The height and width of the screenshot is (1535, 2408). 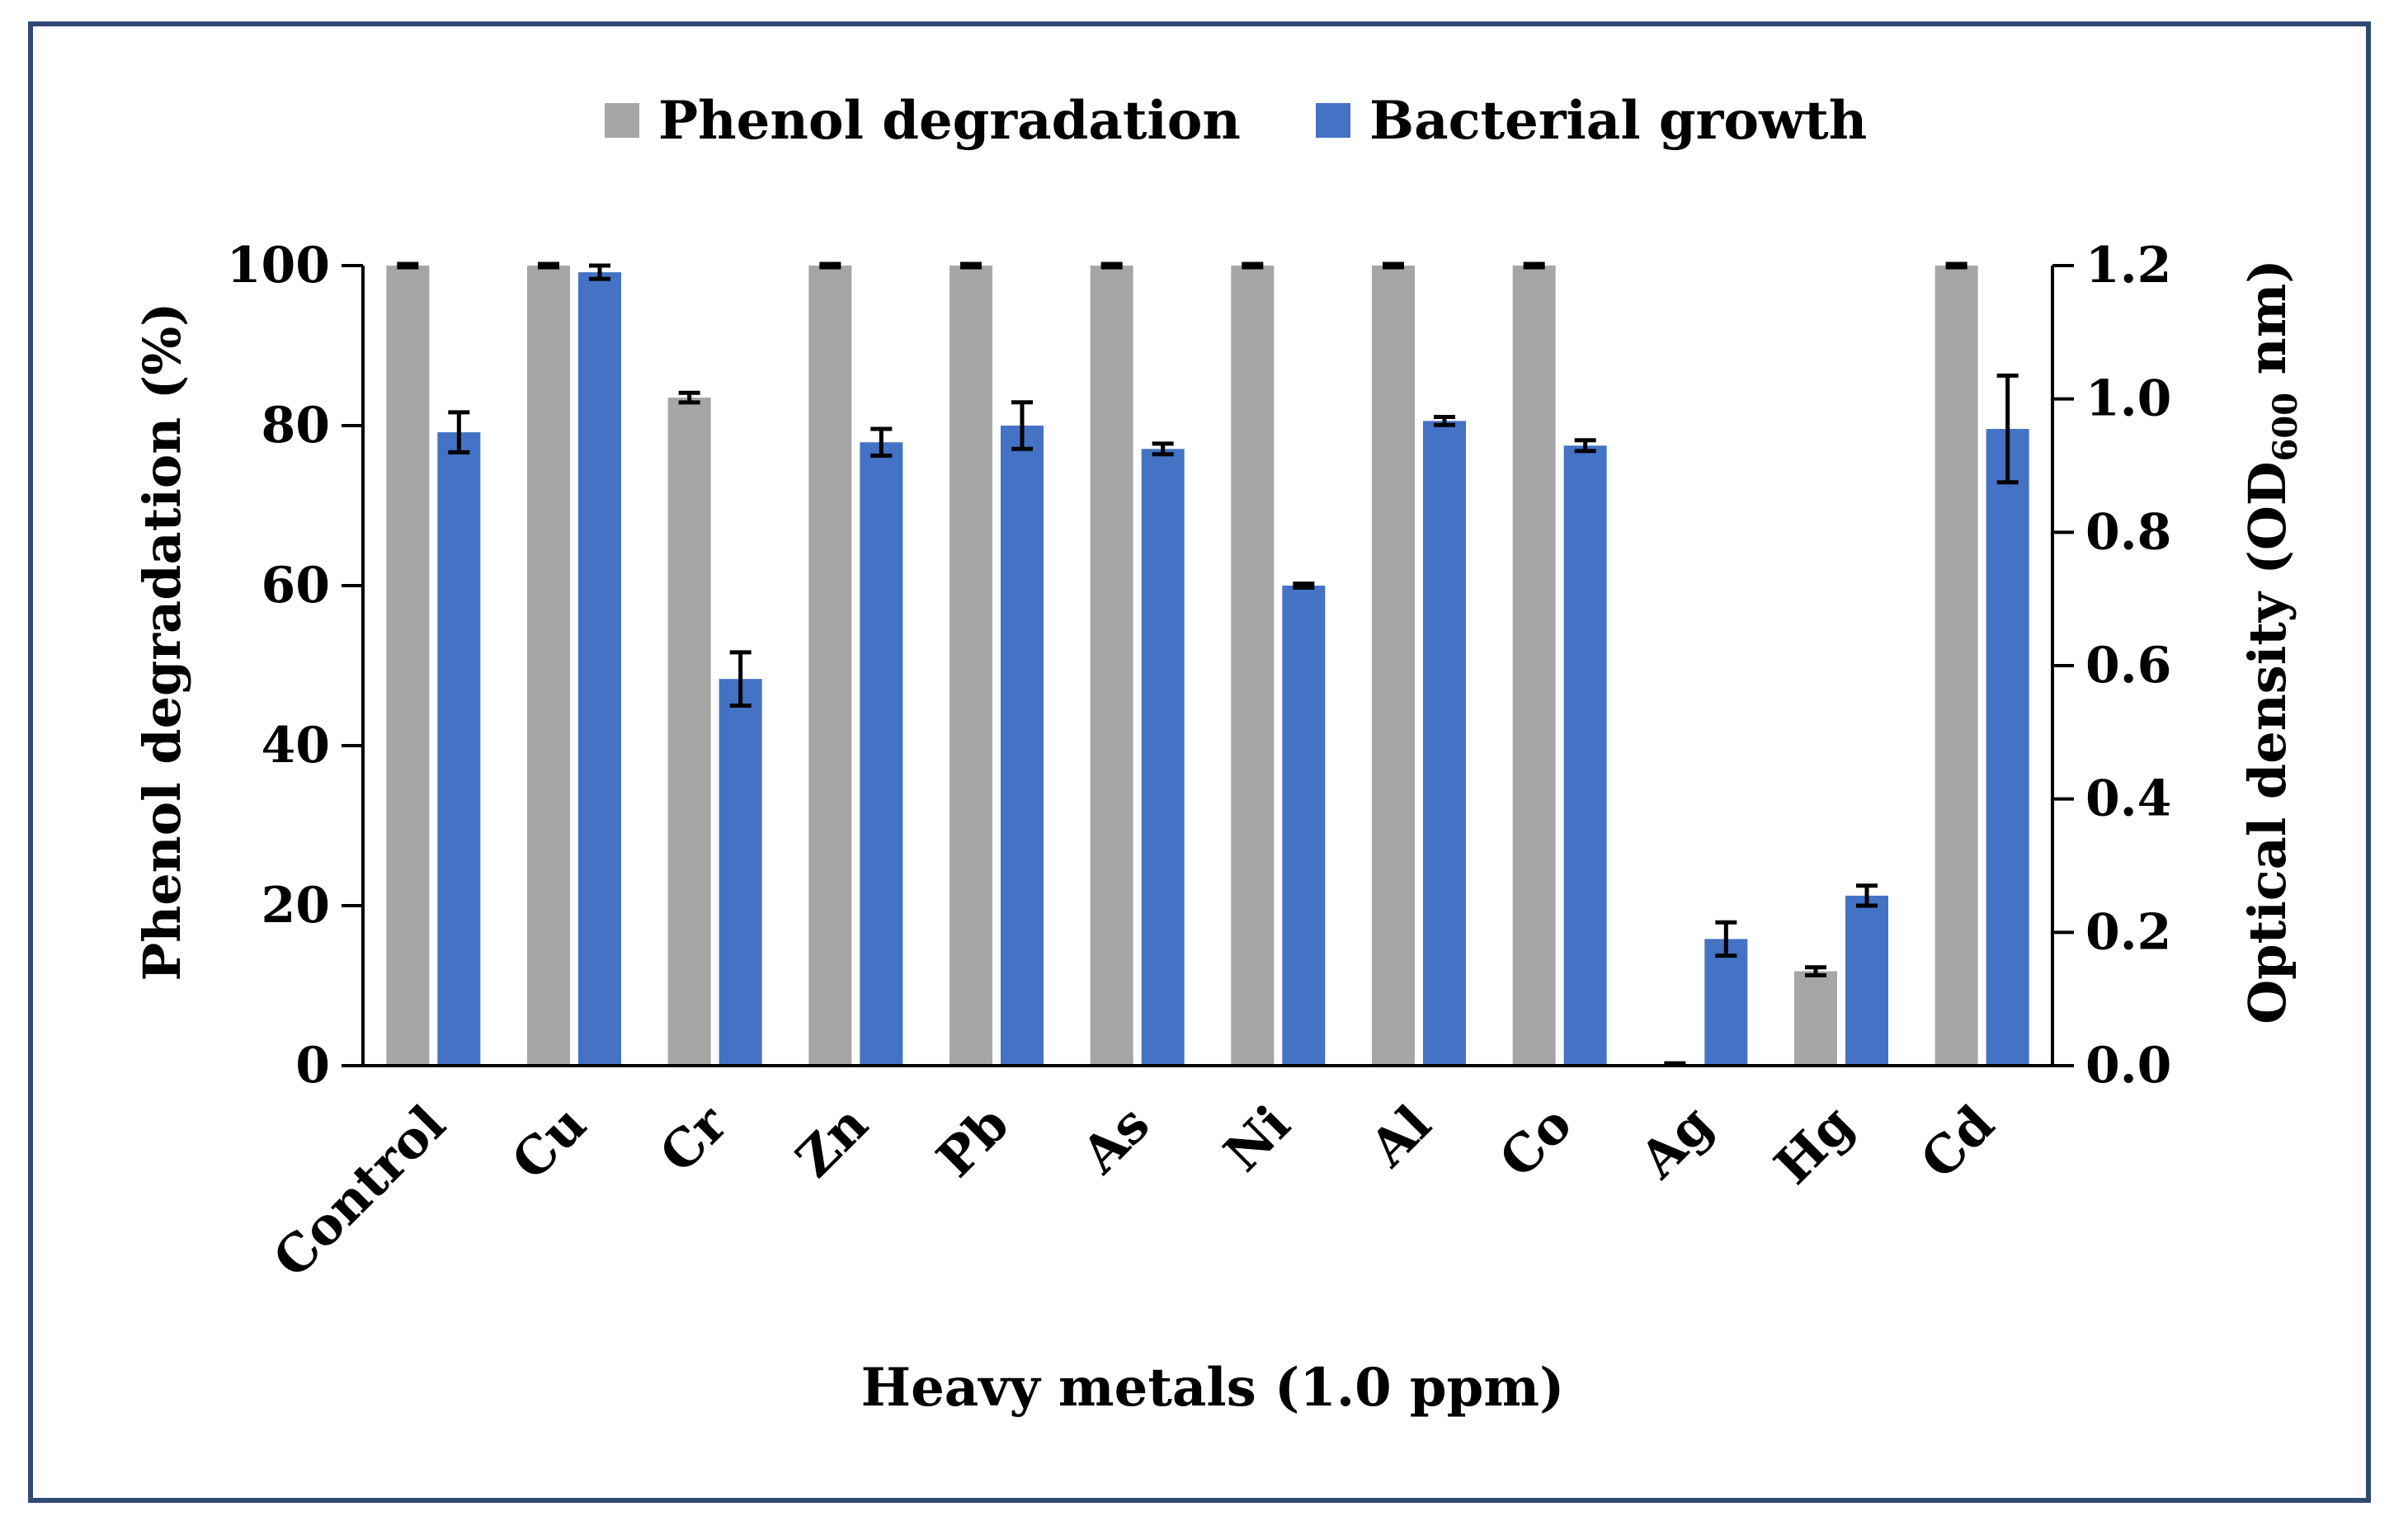 What do you see at coordinates (2128, 799) in the screenshot?
I see `y2-tick-label: 0.4` at bounding box center [2128, 799].